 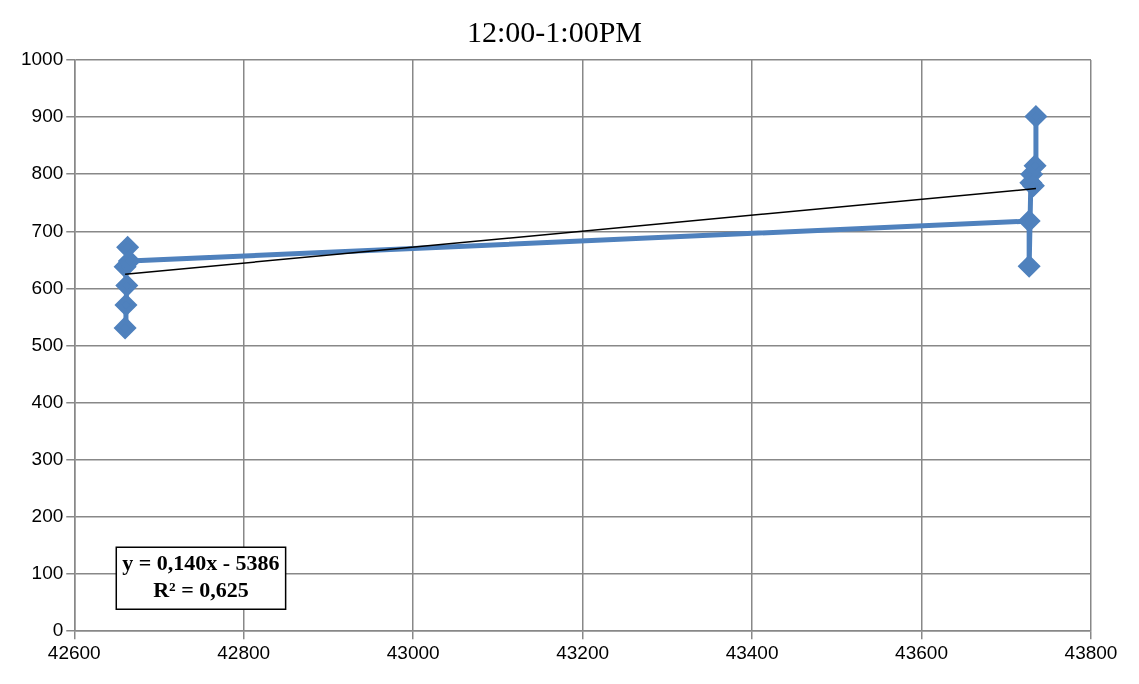 I want to click on x-tick-label: 43000, so click(x=413, y=652).